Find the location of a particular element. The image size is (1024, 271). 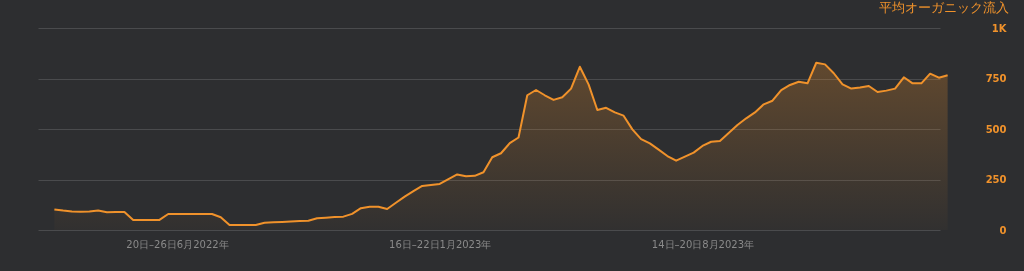

y-axis-title: 平均オーガニック流入 is located at coordinates (943, 7).